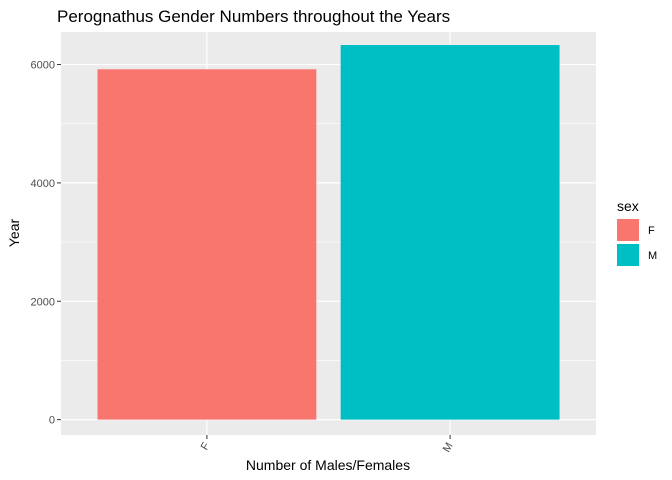 This screenshot has height=480, width=672. I want to click on y-tick-label: 2000, so click(43, 302).